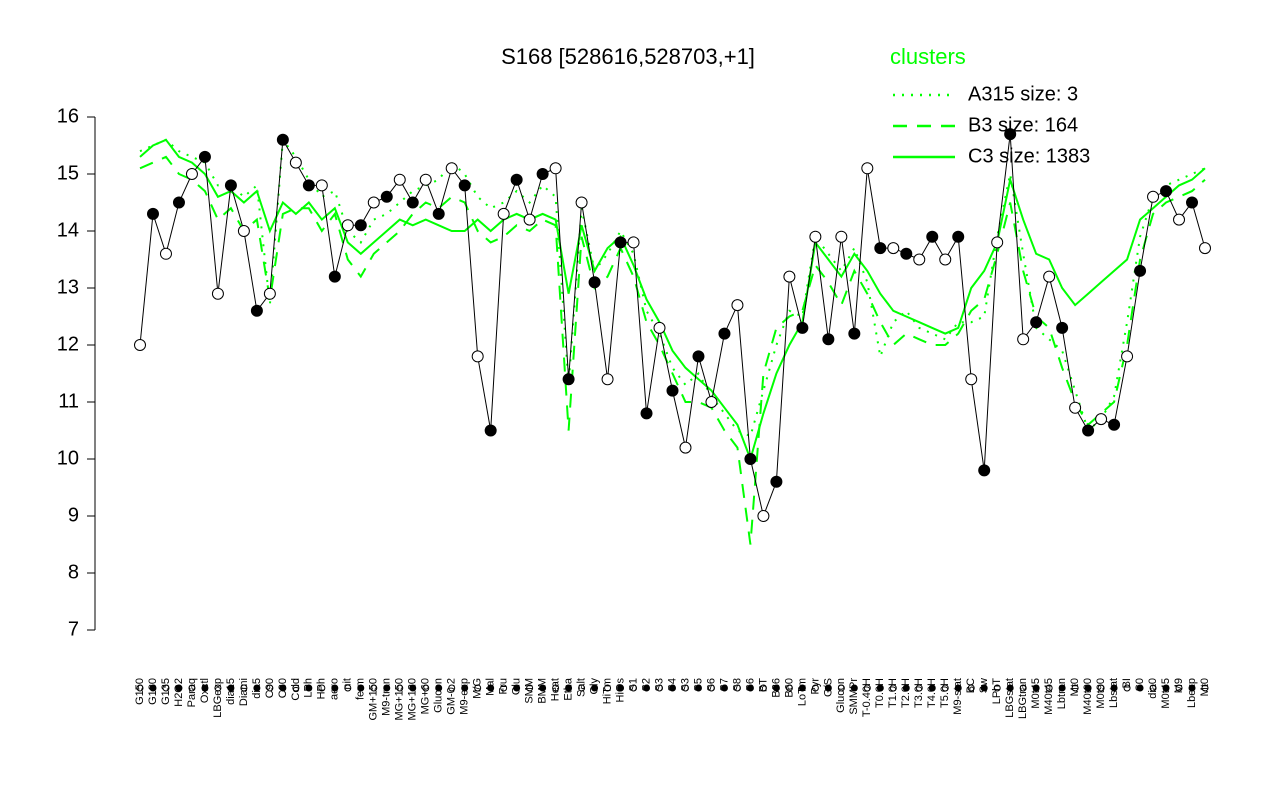  What do you see at coordinates (543, 691) in the screenshot?
I see `x-tick-label: BMM` at bounding box center [543, 691].